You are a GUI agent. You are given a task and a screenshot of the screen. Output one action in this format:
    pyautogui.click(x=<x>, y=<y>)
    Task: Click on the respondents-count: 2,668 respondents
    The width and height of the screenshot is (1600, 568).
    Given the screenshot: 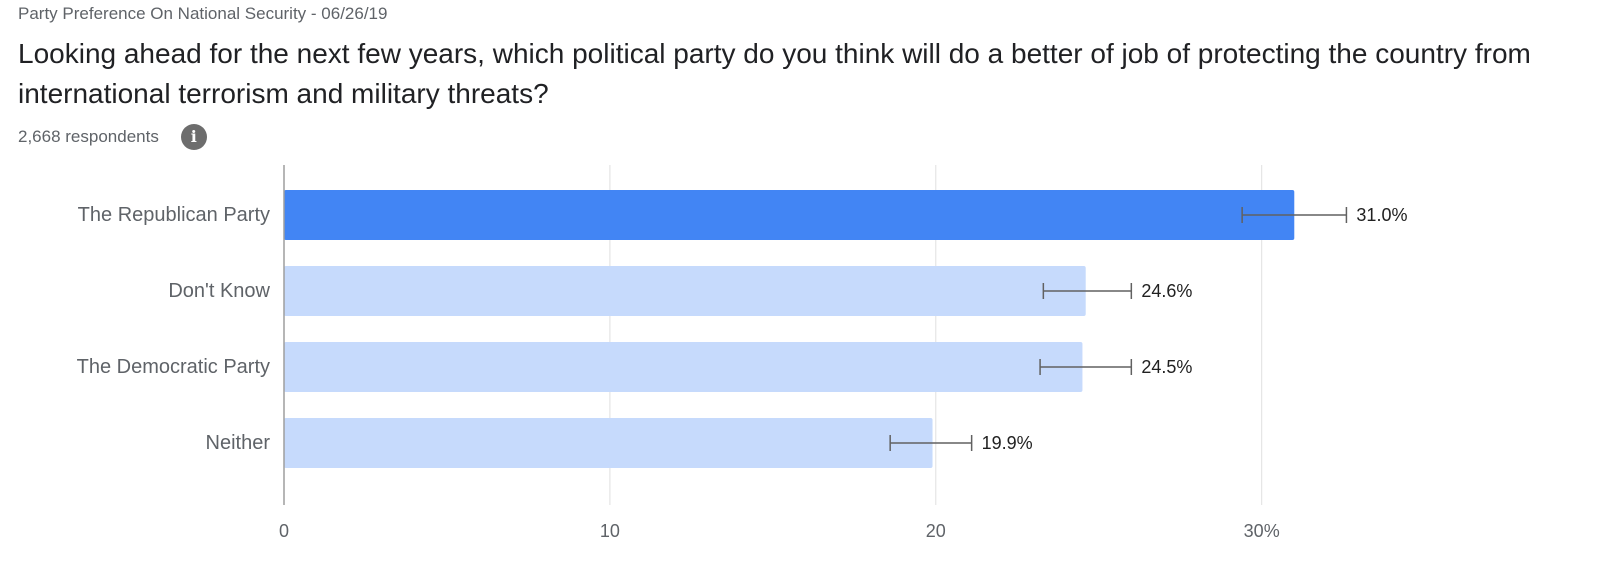 What is the action you would take?
    pyautogui.click(x=88, y=136)
    